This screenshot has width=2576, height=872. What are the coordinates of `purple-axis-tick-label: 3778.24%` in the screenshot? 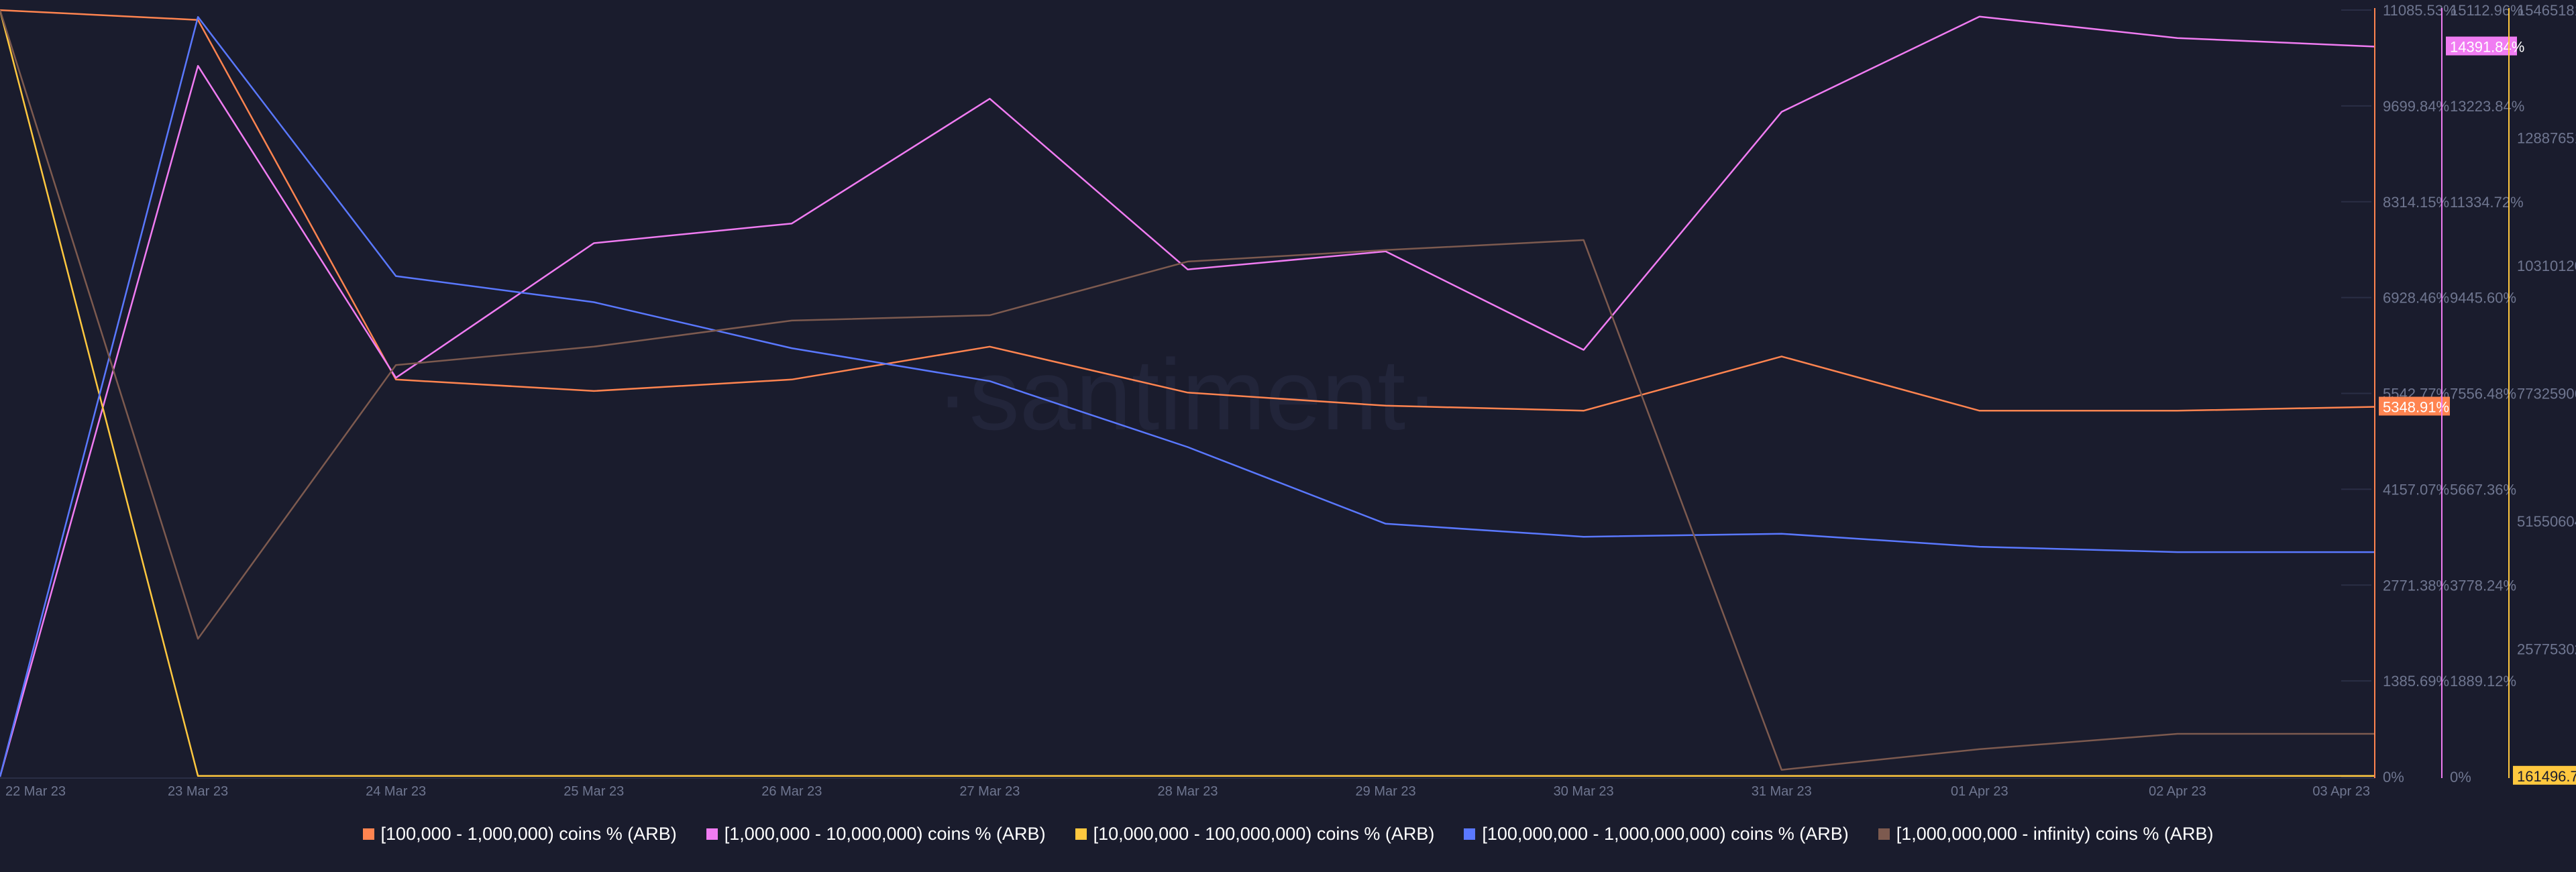 It's located at (2483, 585).